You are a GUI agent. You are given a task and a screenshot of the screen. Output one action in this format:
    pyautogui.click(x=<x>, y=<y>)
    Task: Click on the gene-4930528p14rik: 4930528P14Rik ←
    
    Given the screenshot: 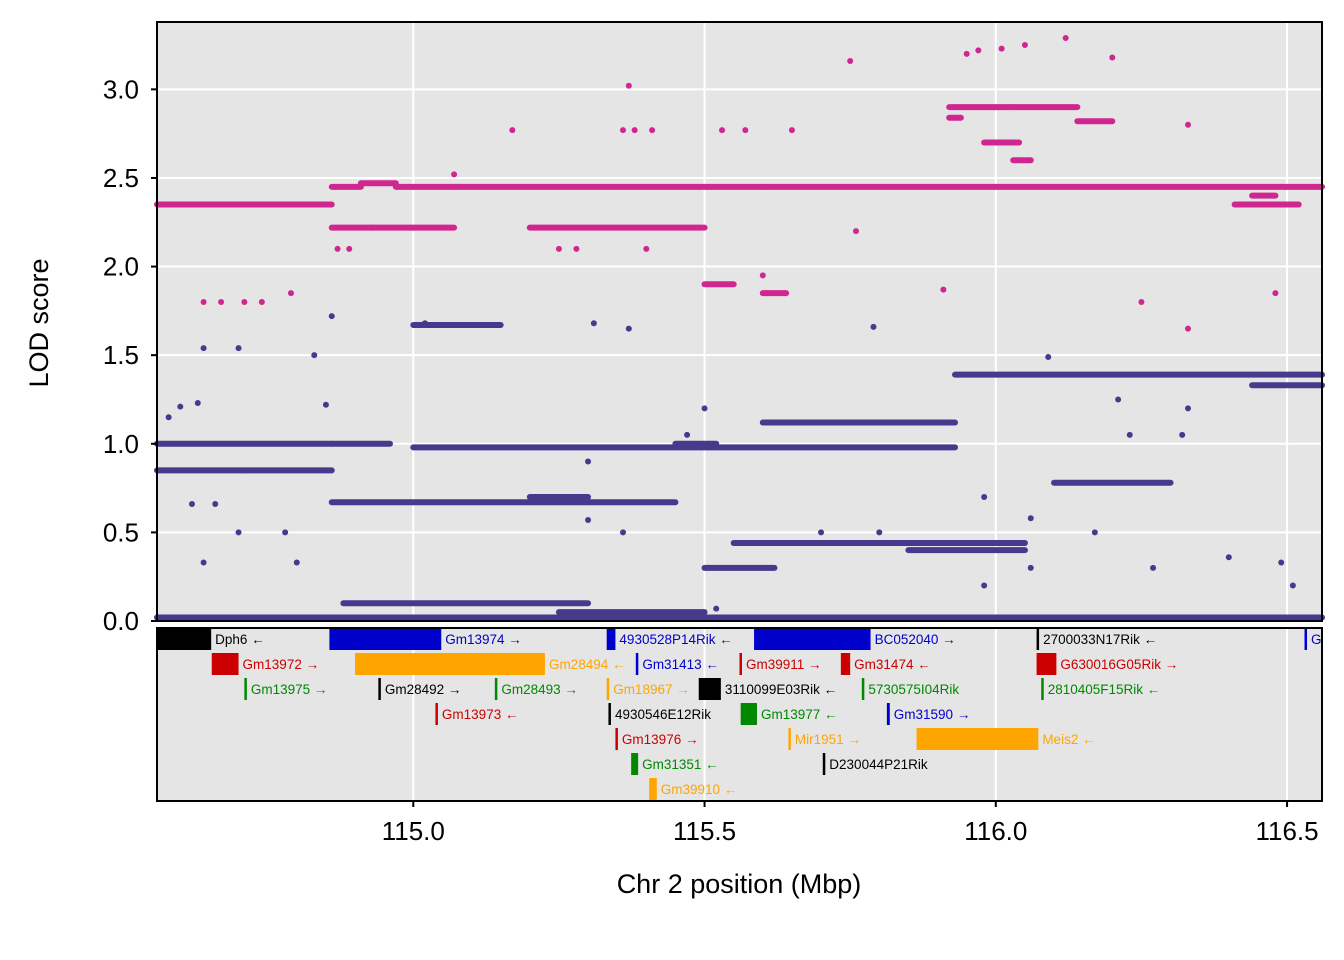 What is the action you would take?
    pyautogui.click(x=669, y=639)
    